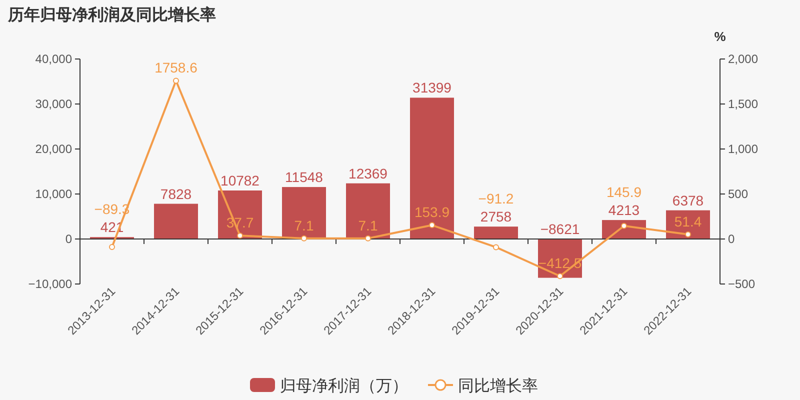 The width and height of the screenshot is (800, 400). I want to click on data-label: 2758, so click(496, 216).